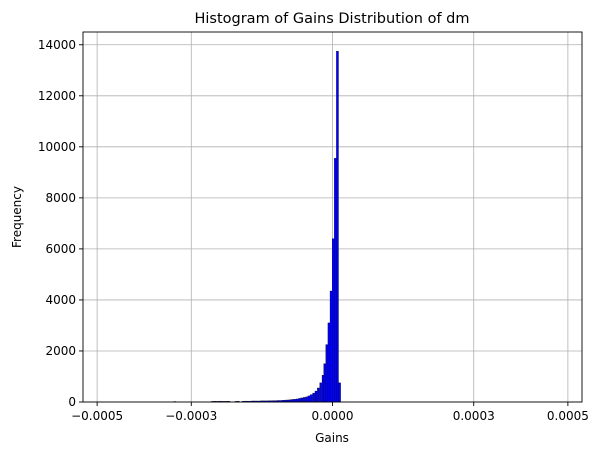 This screenshot has height=455, width=590. What do you see at coordinates (57, 45) in the screenshot?
I see `y-tick-label: 14000` at bounding box center [57, 45].